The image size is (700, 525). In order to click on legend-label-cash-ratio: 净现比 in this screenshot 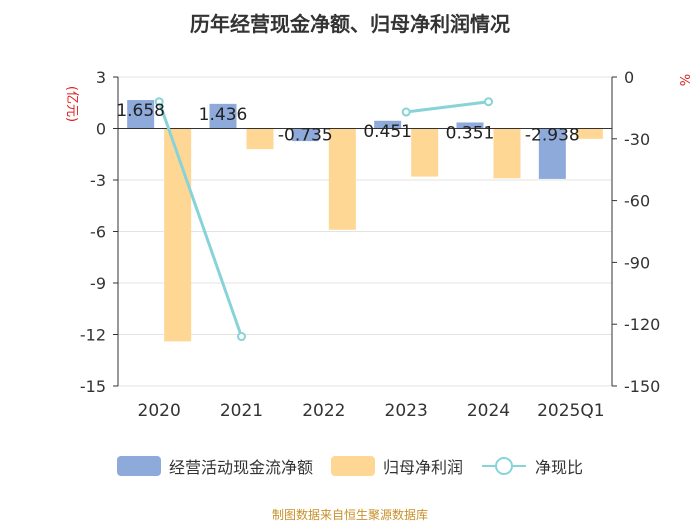, I will do `click(559, 467)`.